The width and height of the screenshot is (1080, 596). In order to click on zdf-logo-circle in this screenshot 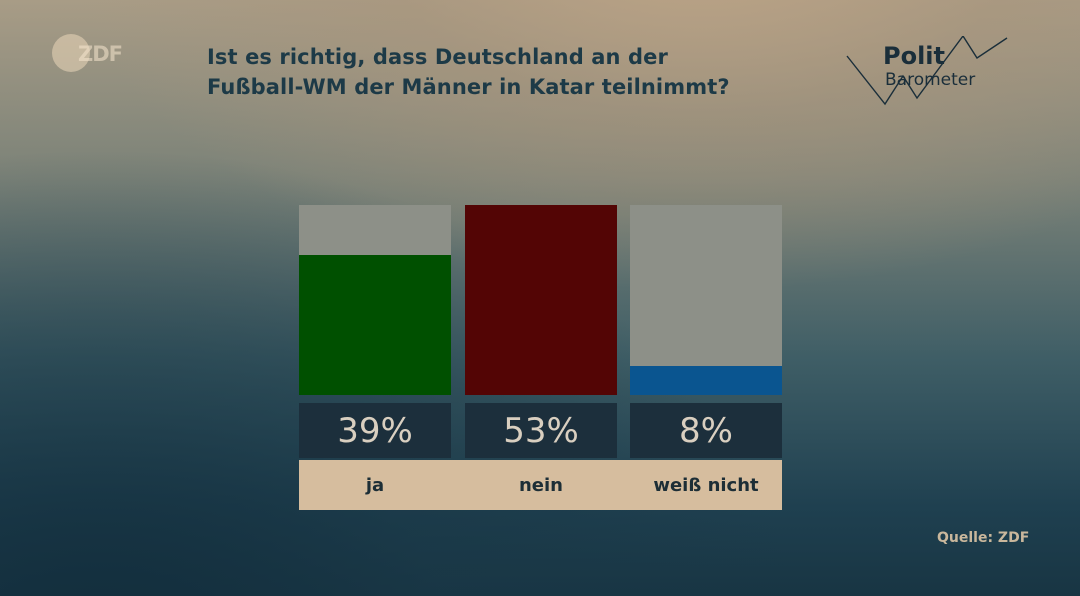, I will do `click(71, 53)`.